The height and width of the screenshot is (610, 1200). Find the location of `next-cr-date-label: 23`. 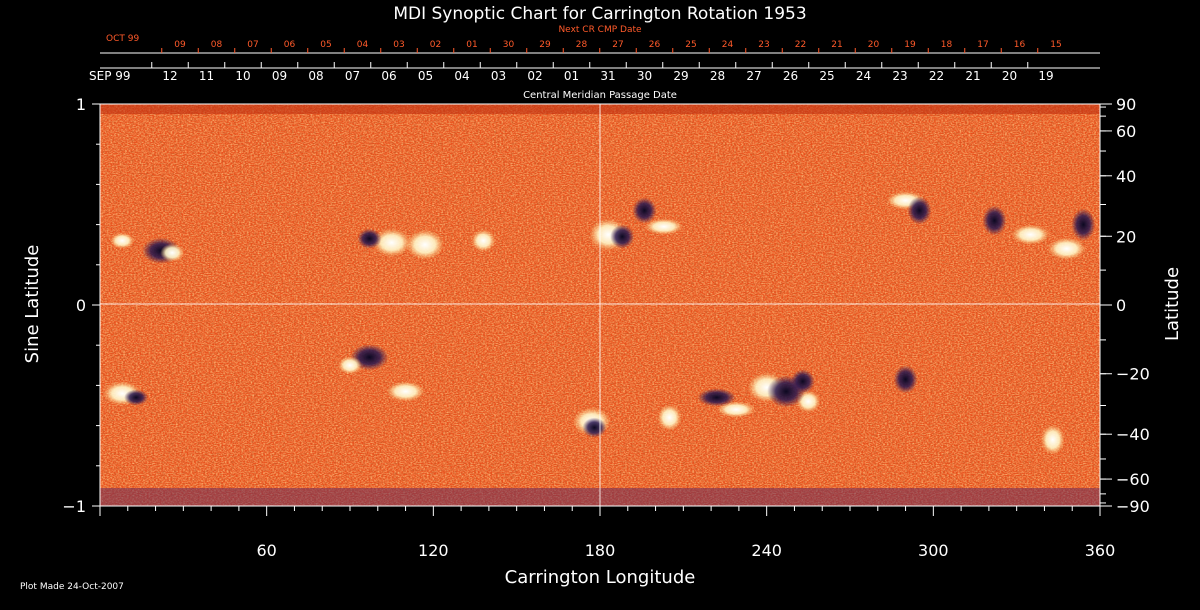

next-cr-date-label: 23 is located at coordinates (763, 45).